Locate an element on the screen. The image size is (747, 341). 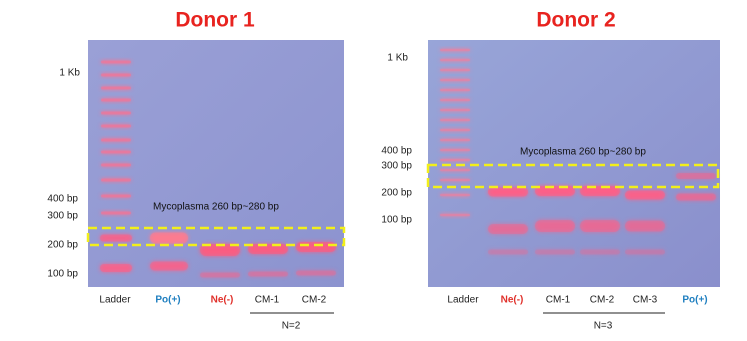
panel-title: Donor 2 is located at coordinates (575, 20).